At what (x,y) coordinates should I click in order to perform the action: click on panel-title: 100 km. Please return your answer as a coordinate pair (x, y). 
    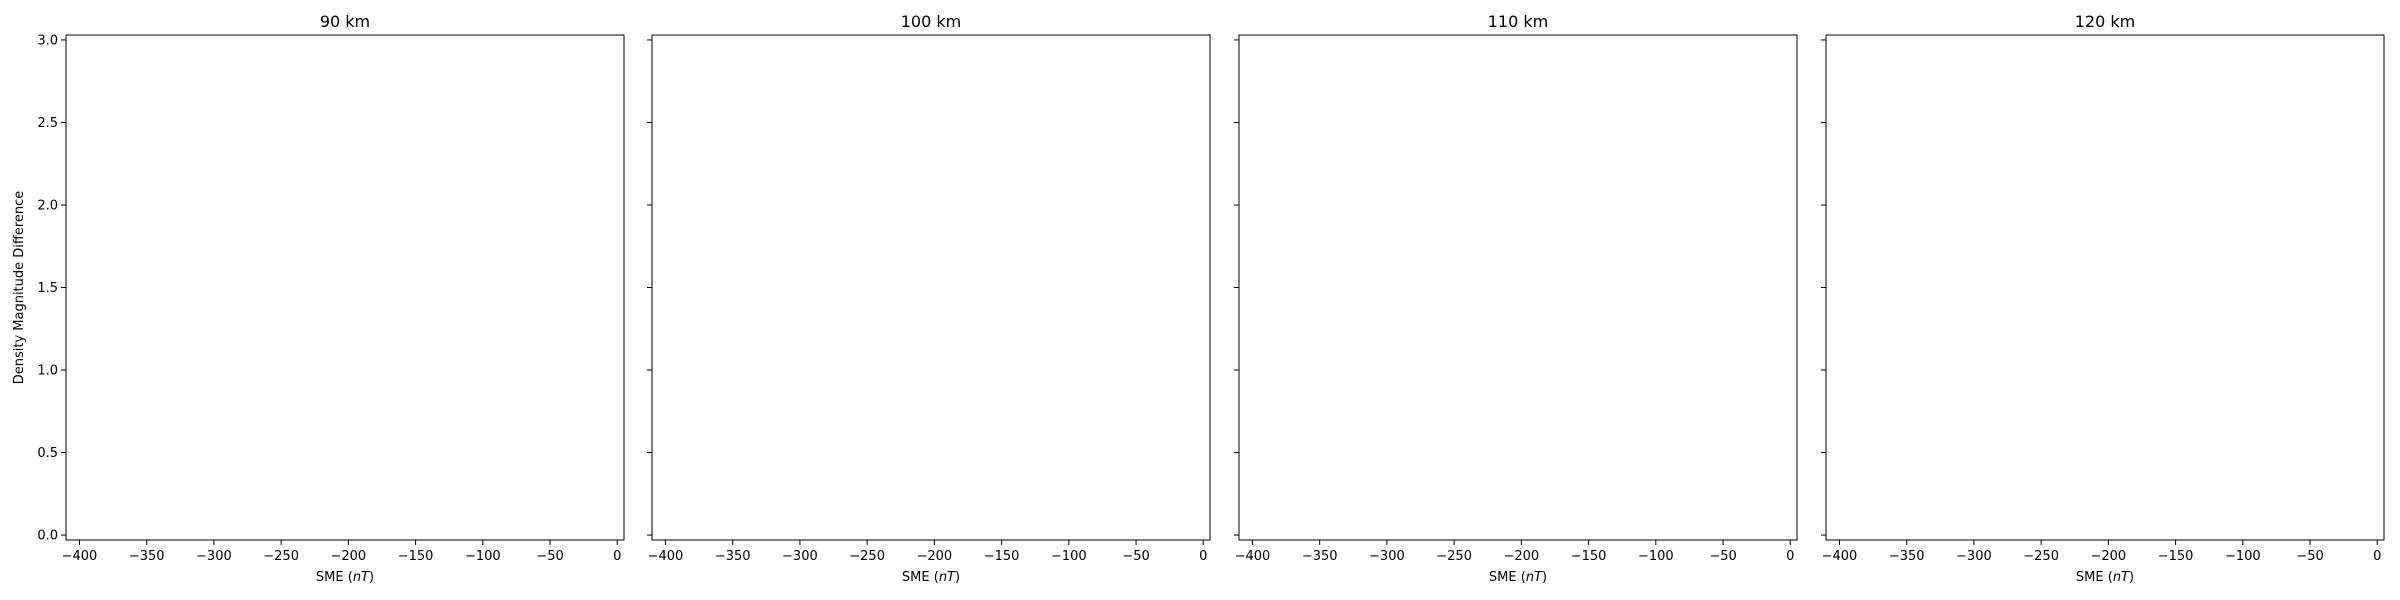
    Looking at the image, I should click on (931, 21).